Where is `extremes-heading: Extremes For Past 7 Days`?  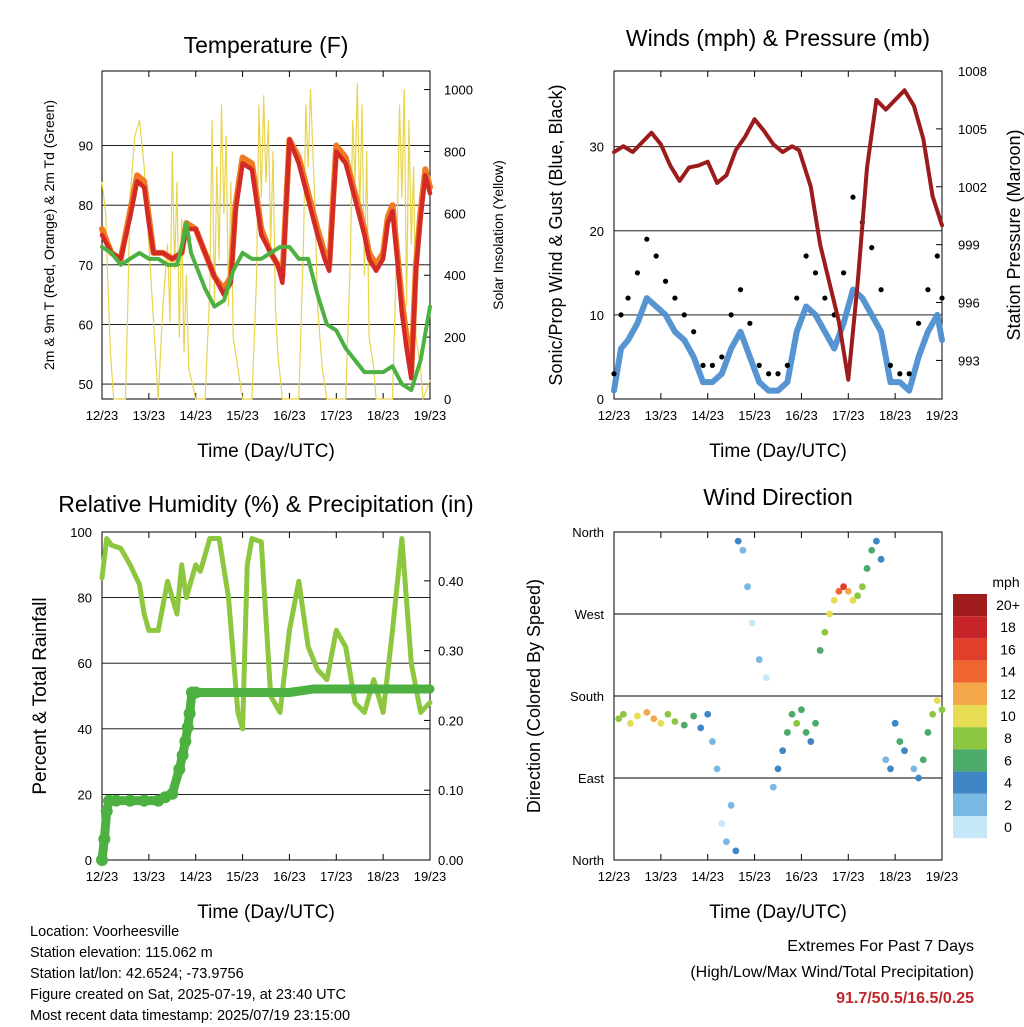
extremes-heading: Extremes For Past 7 Days is located at coordinates (880, 946).